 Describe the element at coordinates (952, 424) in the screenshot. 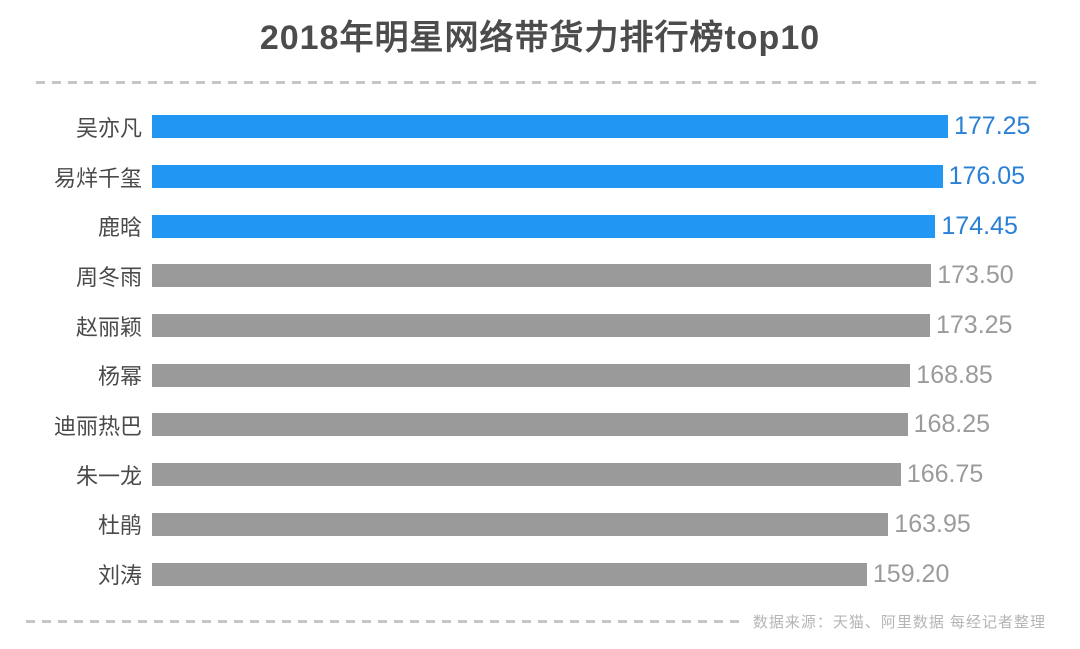

I see `bar-value: 168.25` at that location.